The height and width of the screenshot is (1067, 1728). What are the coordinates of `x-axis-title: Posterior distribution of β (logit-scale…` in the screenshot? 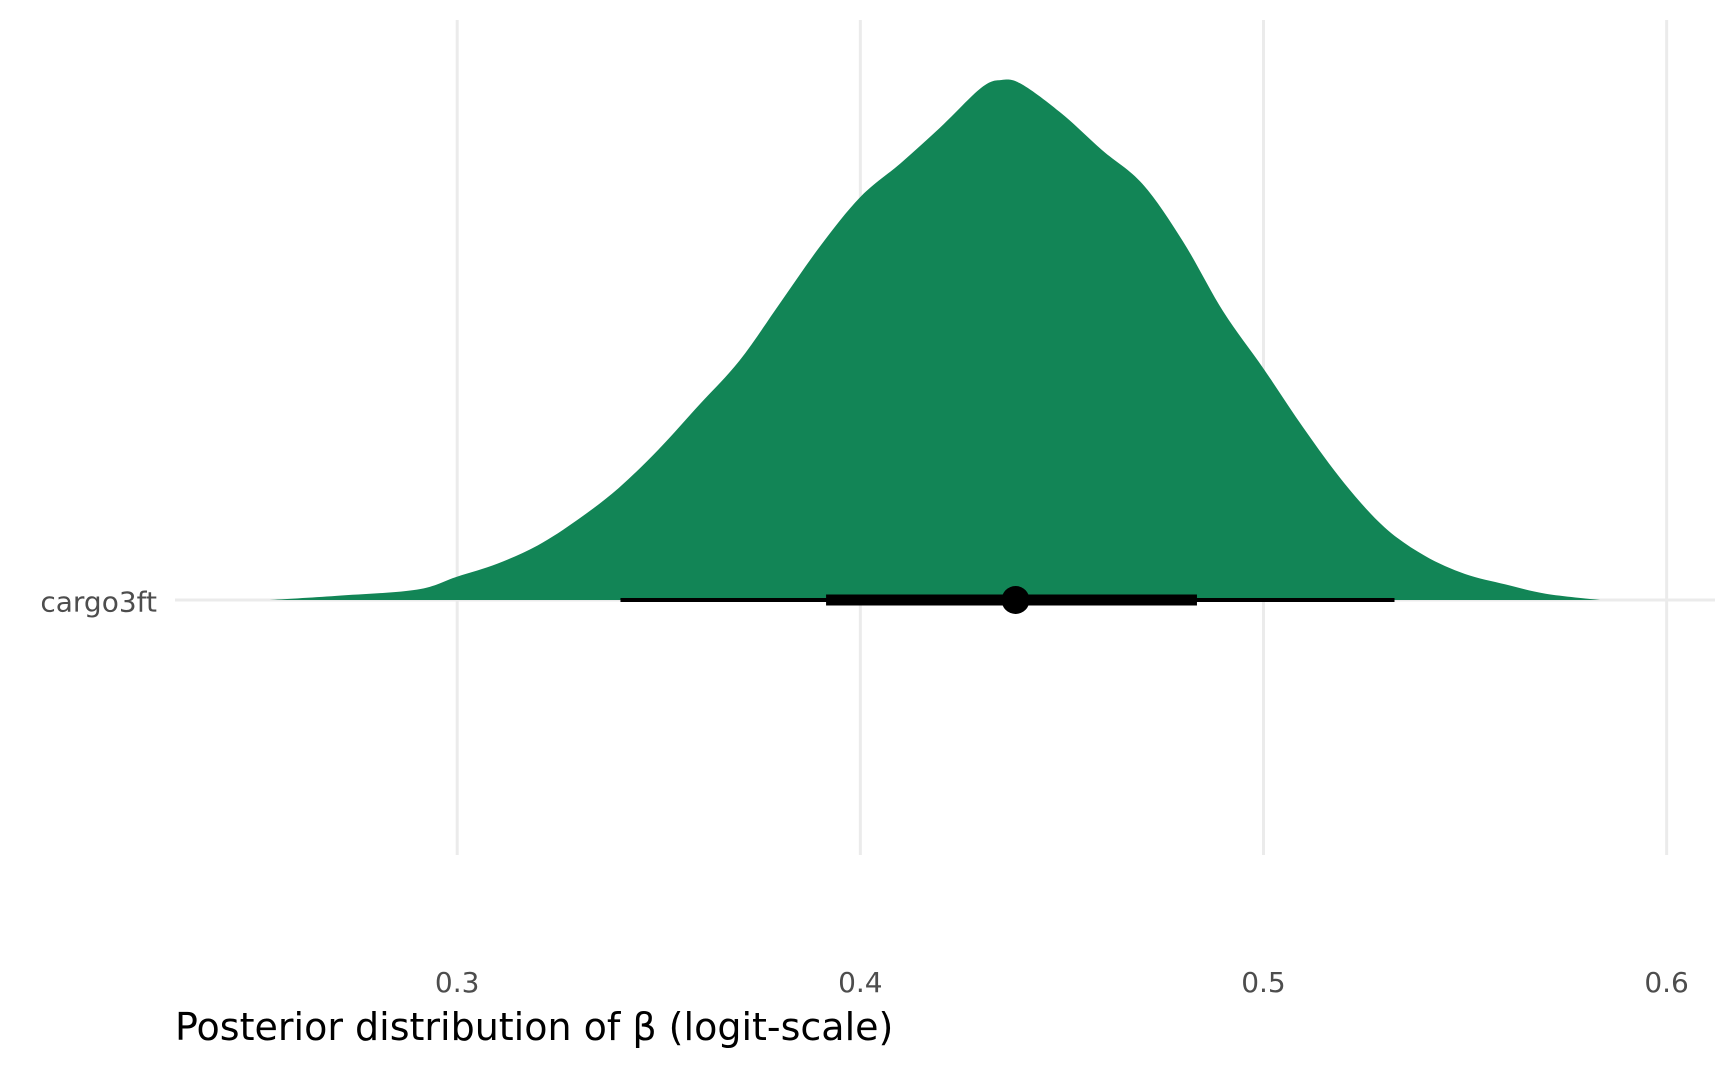 It's located at (534, 1027).